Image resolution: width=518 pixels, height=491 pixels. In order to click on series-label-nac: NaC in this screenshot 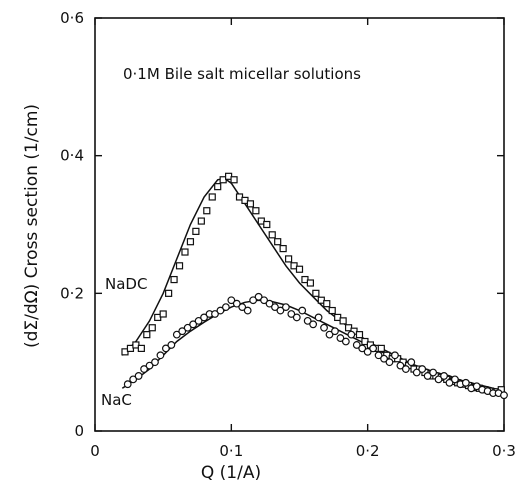, I will do `click(116, 400)`.